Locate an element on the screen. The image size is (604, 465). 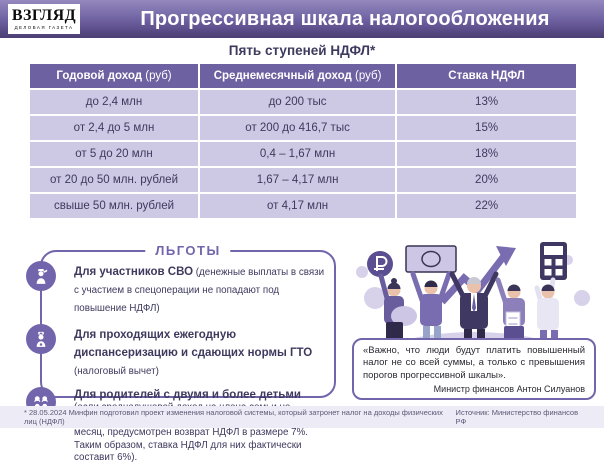
newspaper-logo: ВЗГЛЯД ДЕЛОВАЯ ГАЗЕТА is located at coordinates (44, 19).